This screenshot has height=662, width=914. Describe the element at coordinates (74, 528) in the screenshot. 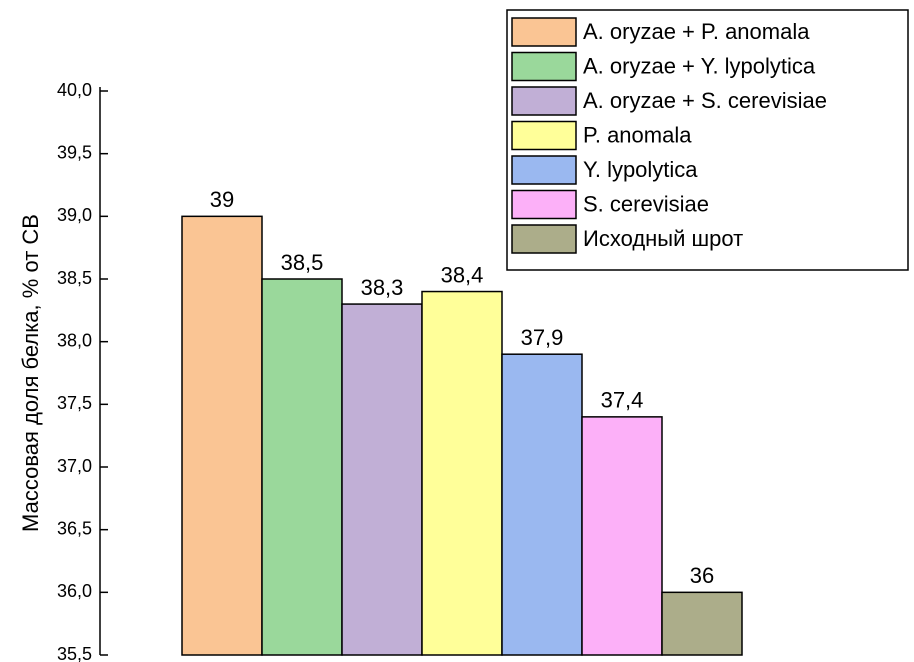

I see `y-tick-label: 36,5` at that location.